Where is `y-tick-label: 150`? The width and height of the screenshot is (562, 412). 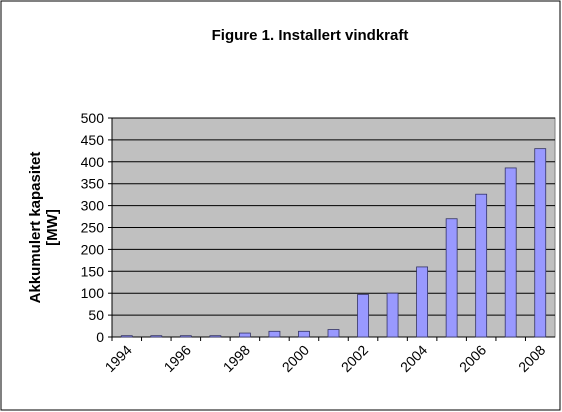 y-tick-label: 150 is located at coordinates (93, 271).